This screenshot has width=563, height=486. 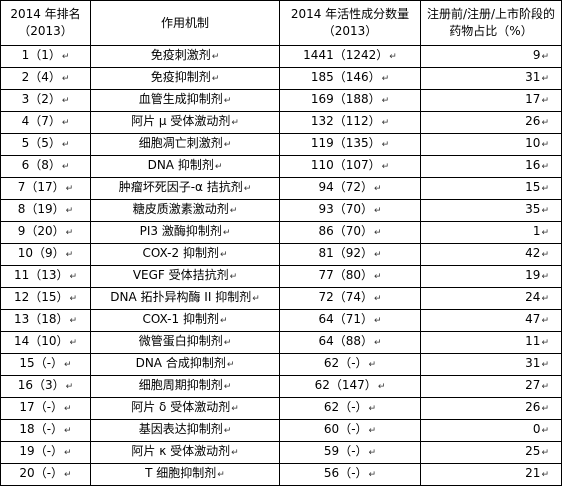 What do you see at coordinates (180, 165) in the screenshot?
I see `mechanism-value: DNA 抑制剂` at bounding box center [180, 165].